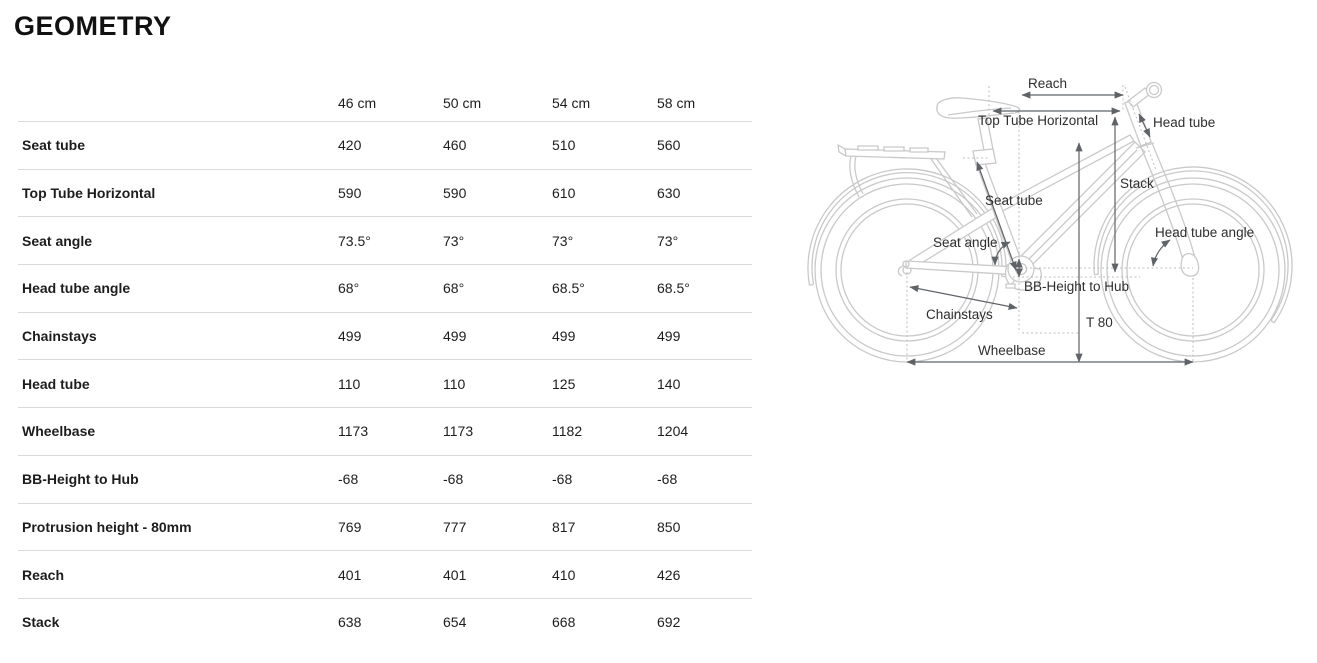  Describe the element at coordinates (41, 622) in the screenshot. I see `row-label: Stack` at that location.